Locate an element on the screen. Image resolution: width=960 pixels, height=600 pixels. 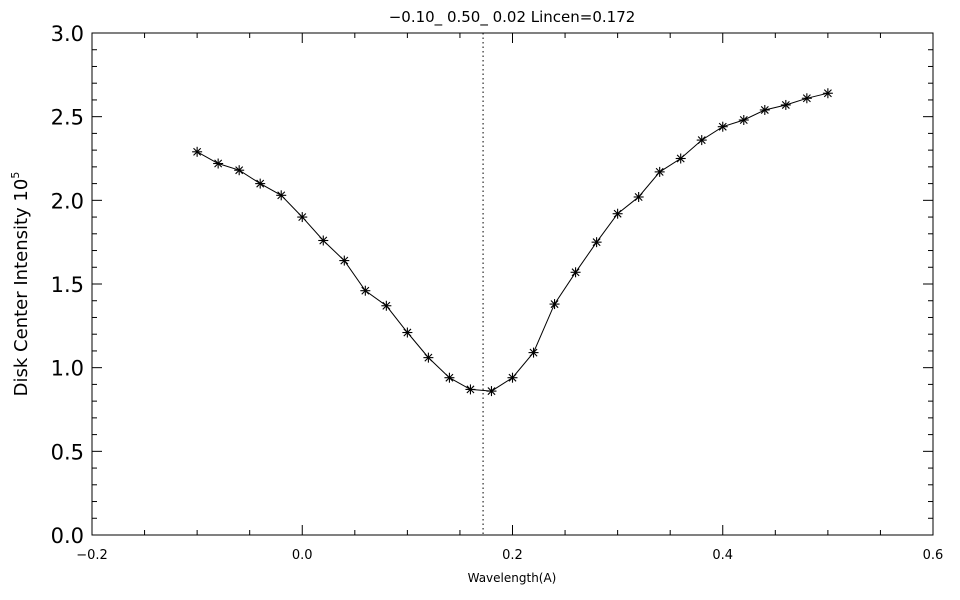
y-tick-label: 1.0 is located at coordinates (67, 369).